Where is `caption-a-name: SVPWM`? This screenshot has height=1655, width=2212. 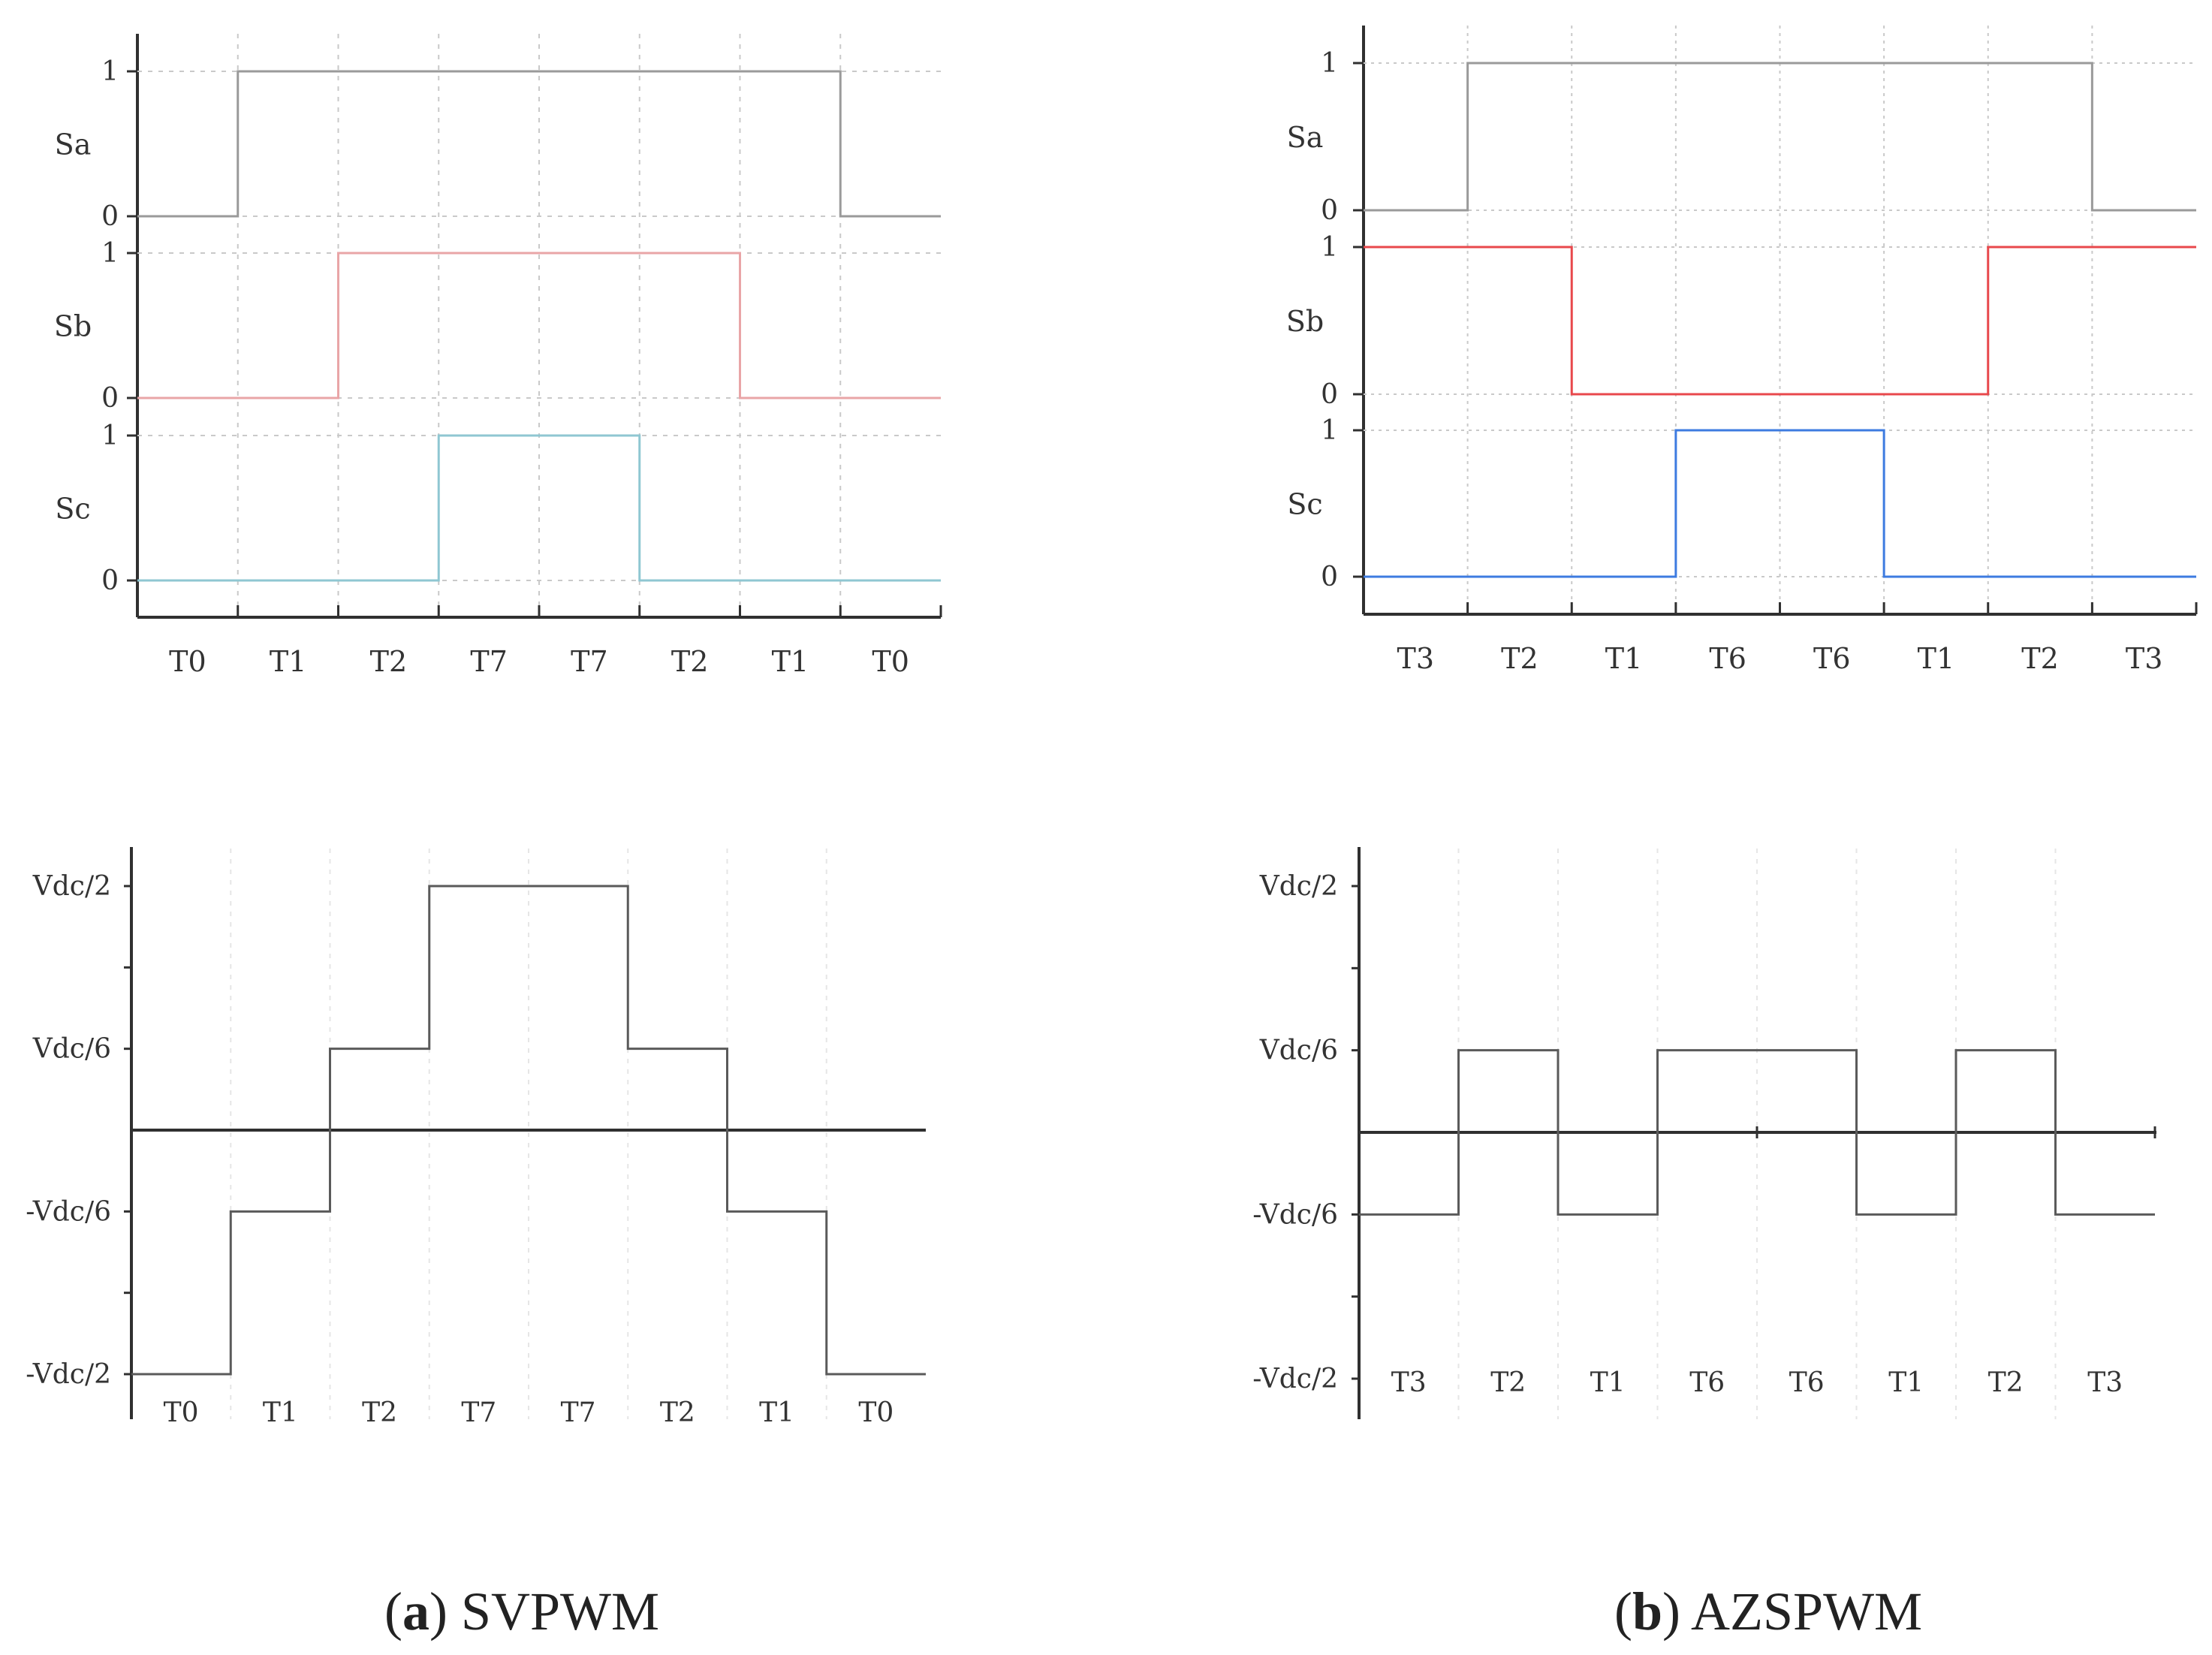
caption-a-name: SVPWM is located at coordinates (560, 1611).